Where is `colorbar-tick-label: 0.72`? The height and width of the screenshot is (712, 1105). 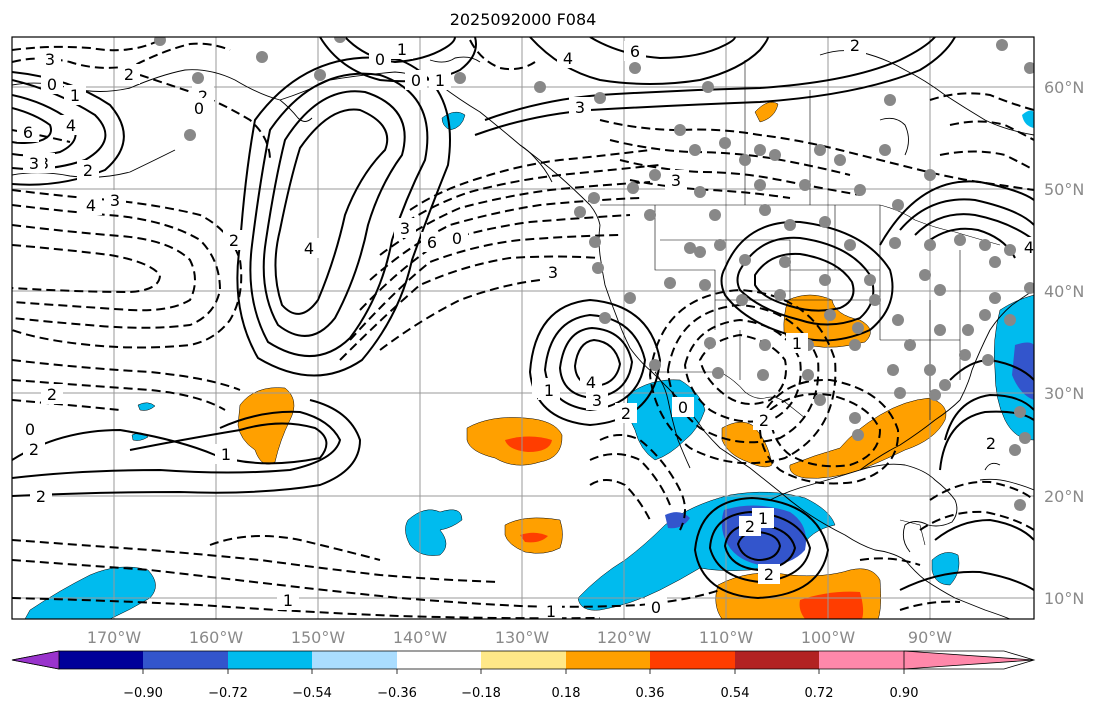
colorbar-tick-label: 0.72 is located at coordinates (819, 693).